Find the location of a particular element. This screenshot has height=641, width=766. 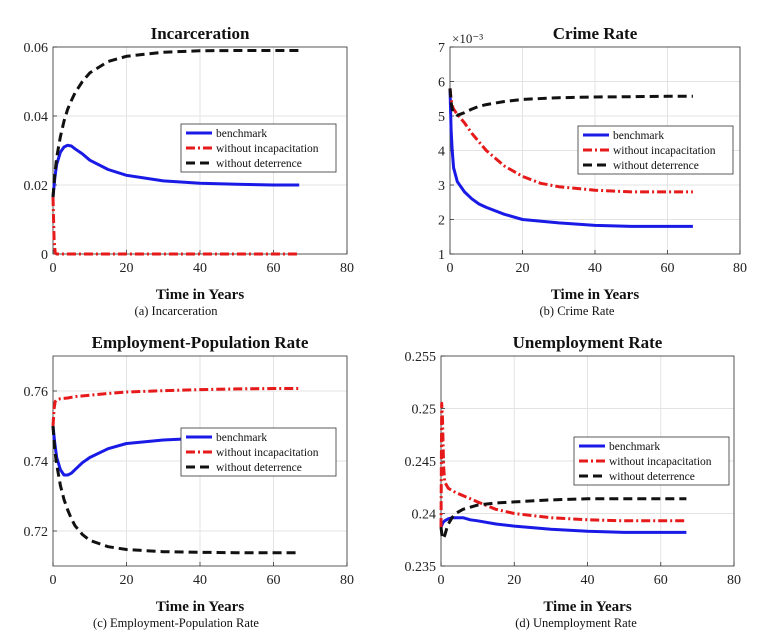

y-tick-label: 0 is located at coordinates (44, 255).